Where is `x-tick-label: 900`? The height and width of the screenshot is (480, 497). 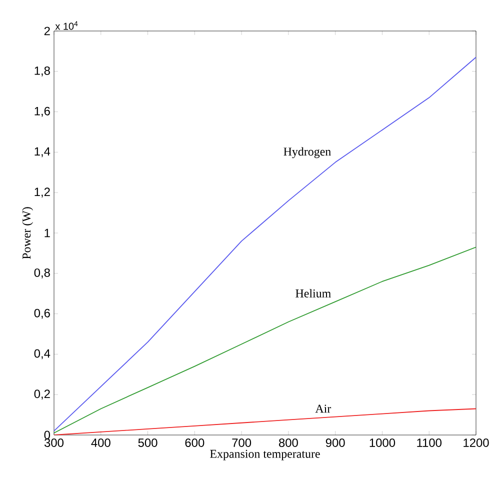
x-tick-label: 900 is located at coordinates (335, 442).